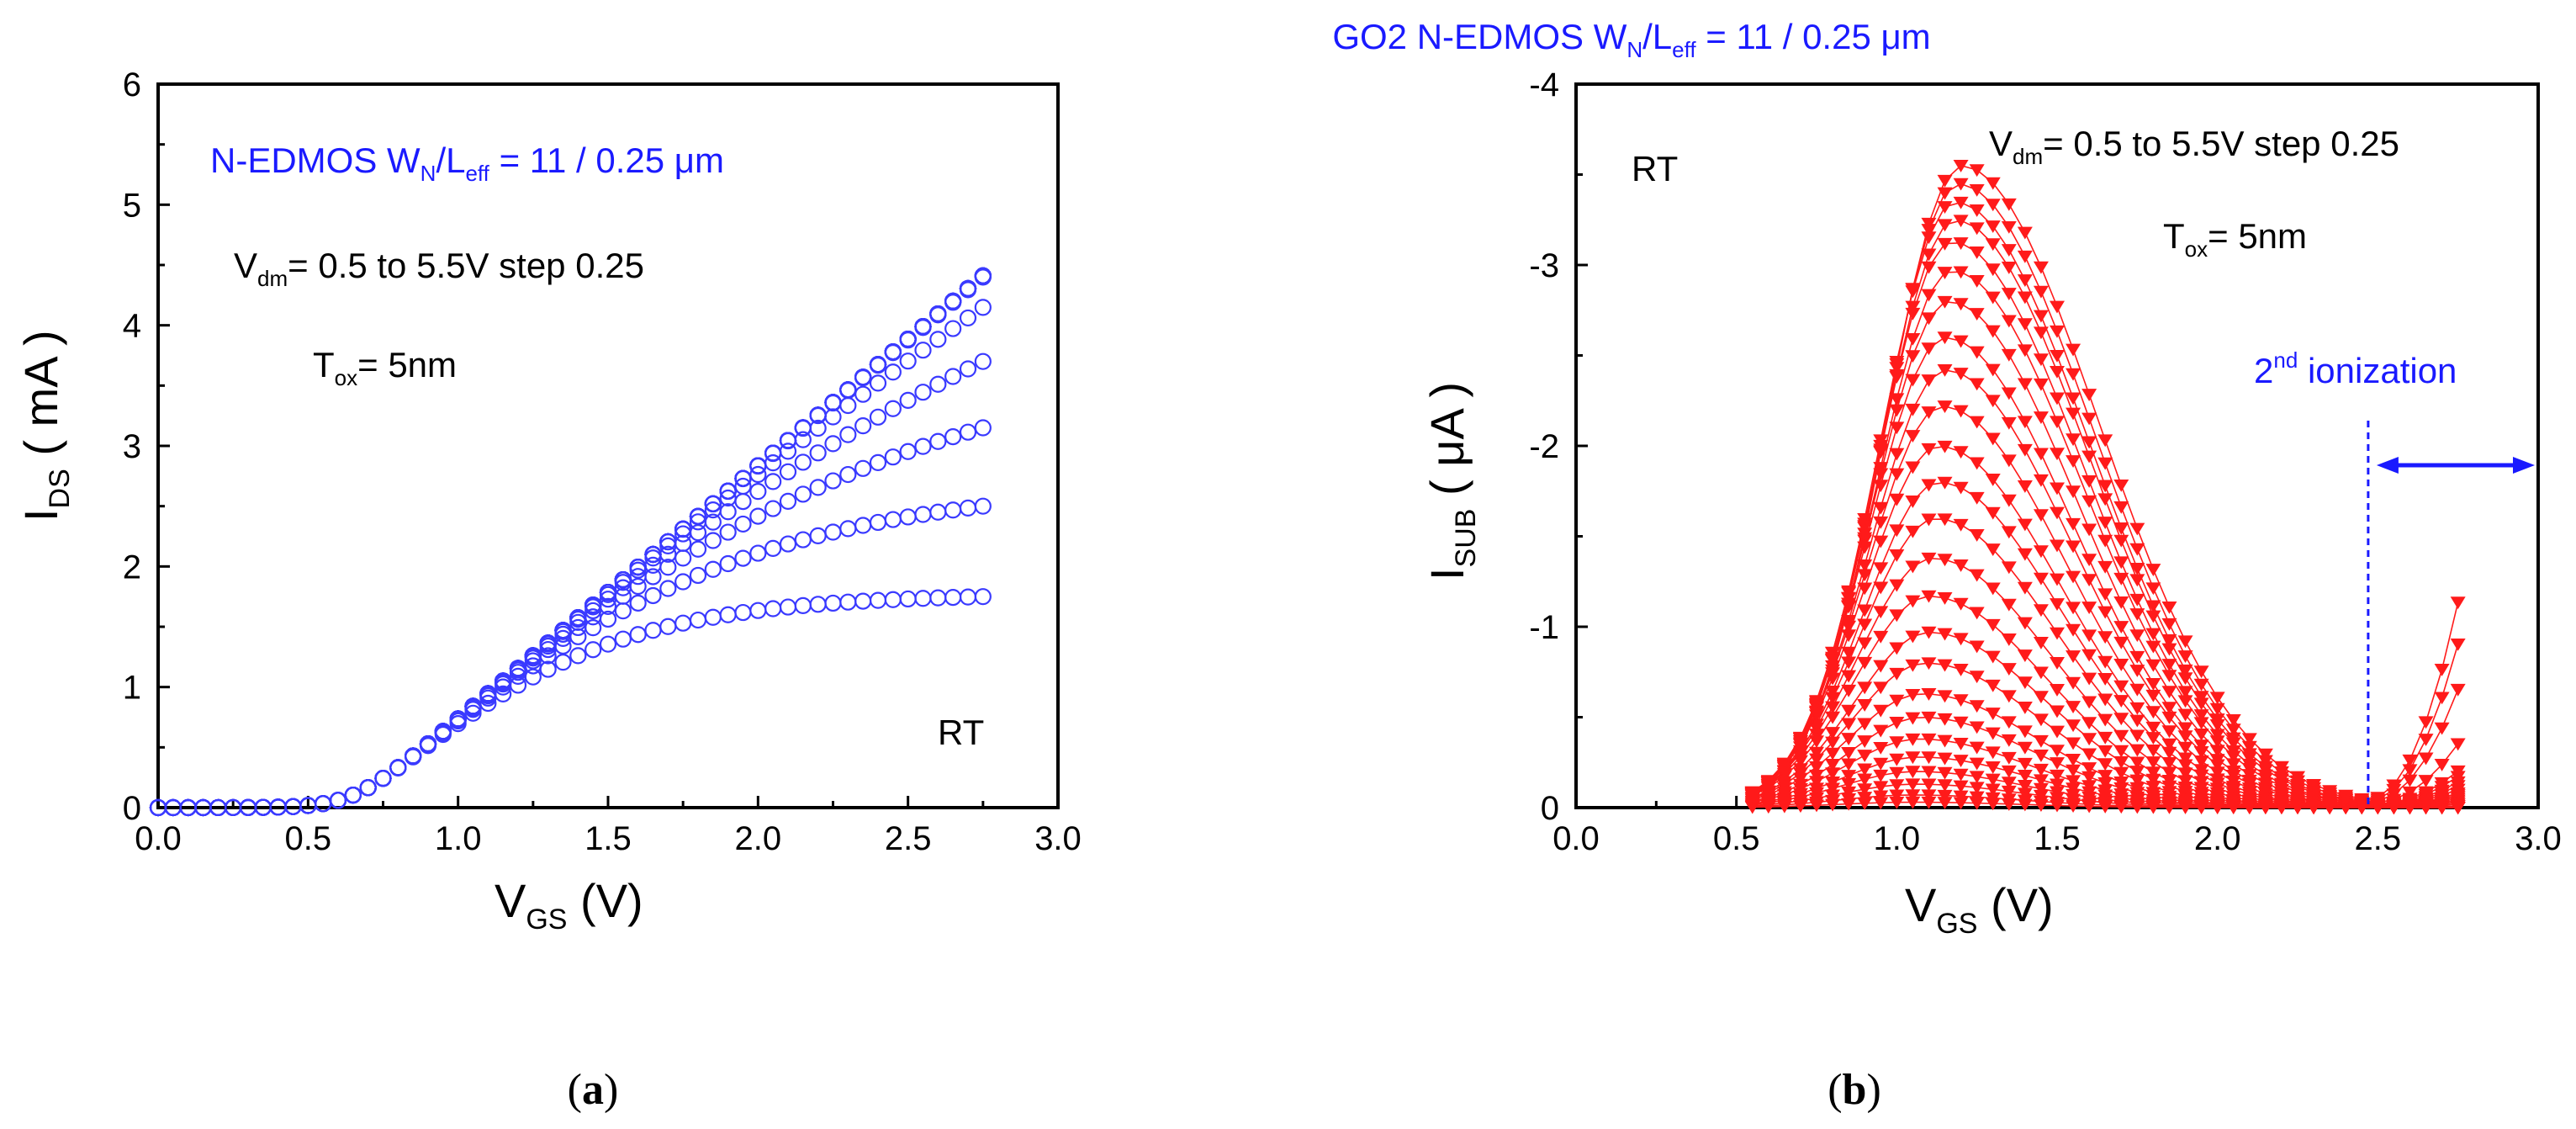 The width and height of the screenshot is (2576, 1129). What do you see at coordinates (569, 905) in the screenshot?
I see `chart-a-xlabel: VGS (V)` at bounding box center [569, 905].